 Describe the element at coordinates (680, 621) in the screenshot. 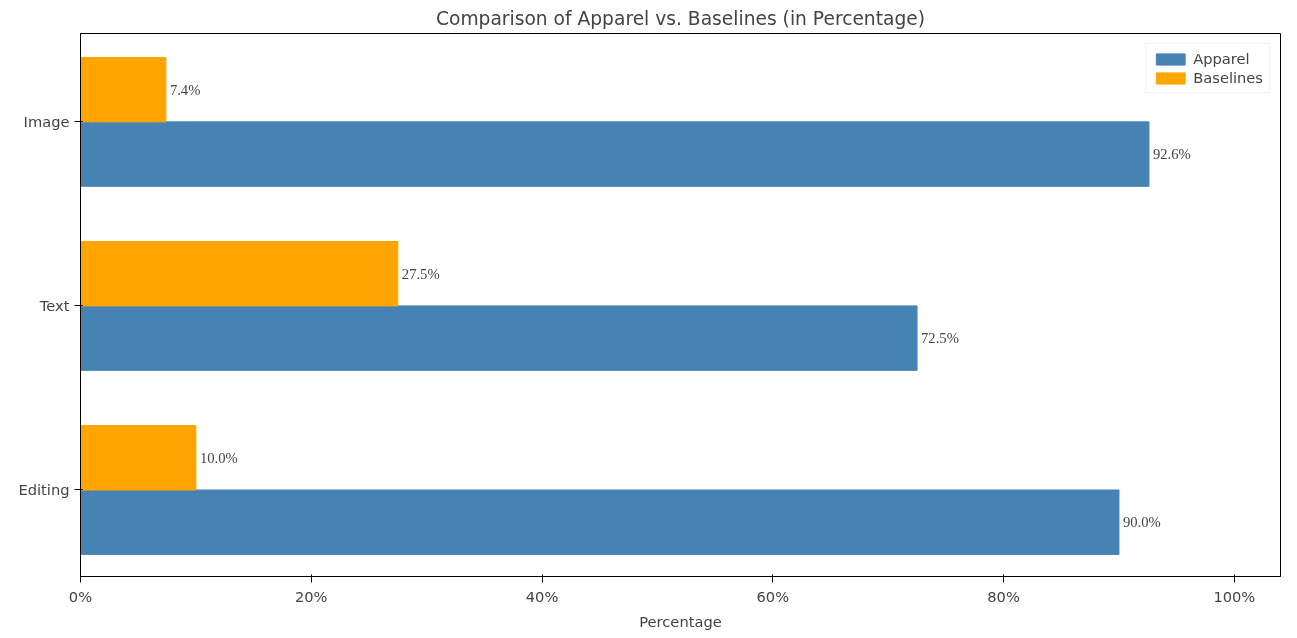

I see `x-axis-title: Percentage` at that location.